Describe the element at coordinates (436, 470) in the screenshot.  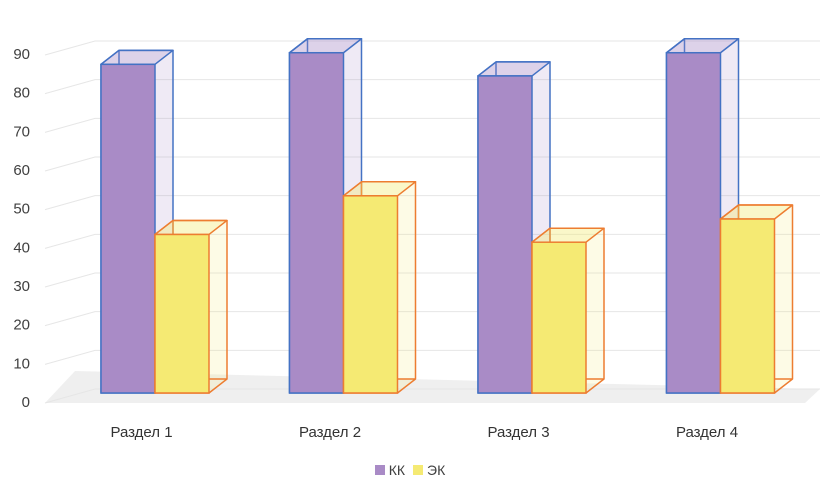
I see `legend-label: ЭК` at that location.